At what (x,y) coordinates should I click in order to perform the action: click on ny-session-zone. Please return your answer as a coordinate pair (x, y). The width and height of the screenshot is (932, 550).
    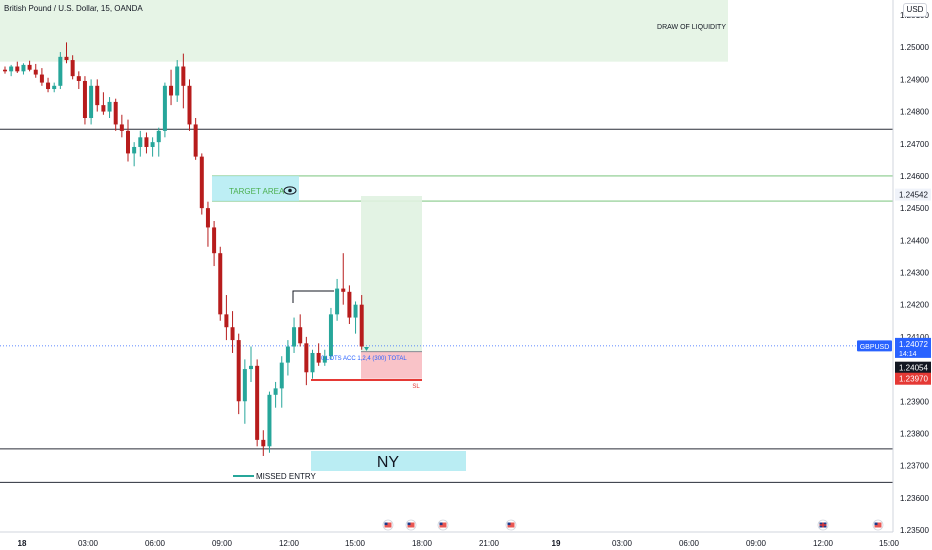
    Looking at the image, I should click on (388, 461).